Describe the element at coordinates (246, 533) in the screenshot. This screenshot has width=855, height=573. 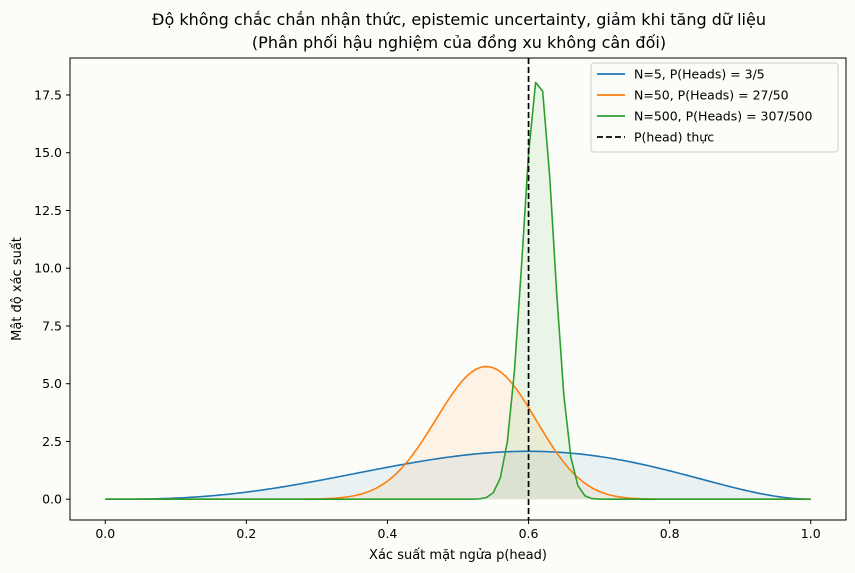
I see `x-tick-label: 0.2` at that location.